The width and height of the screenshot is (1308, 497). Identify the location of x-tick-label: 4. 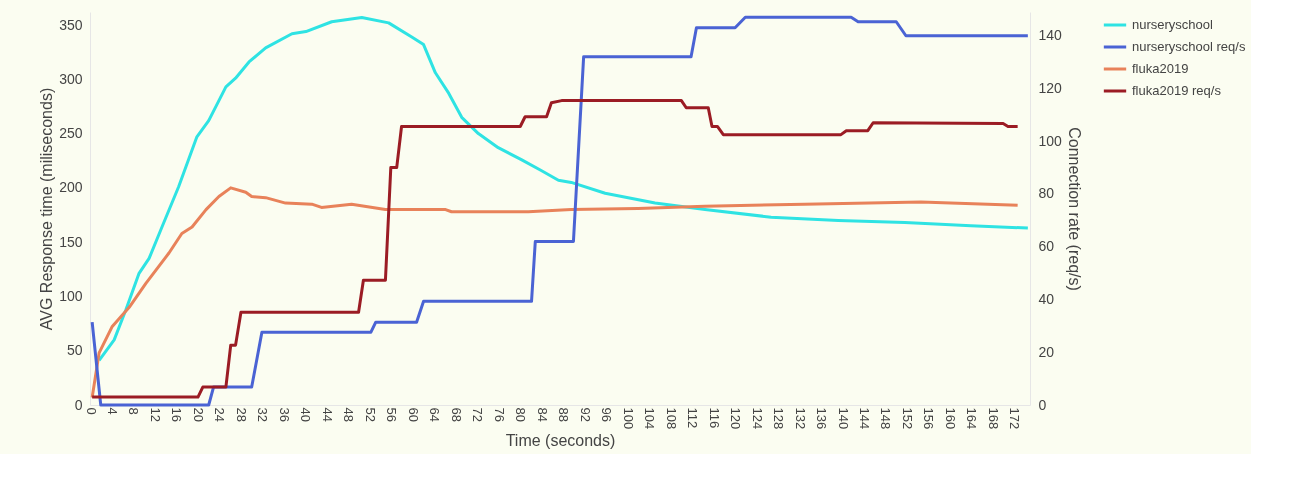
(112, 411).